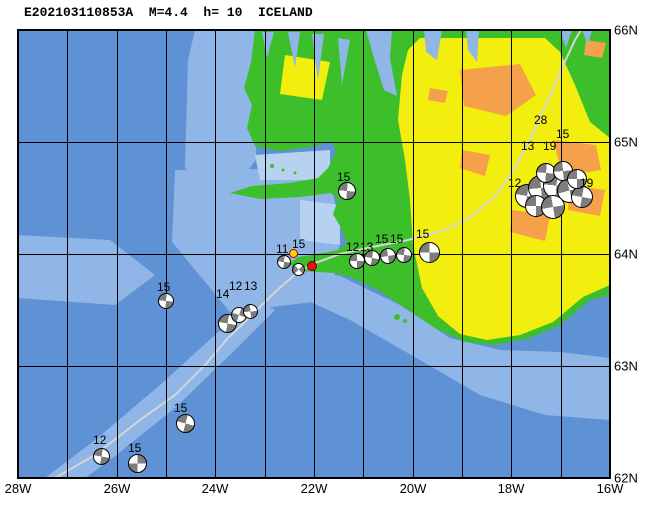 This screenshot has width=658, height=505. Describe the element at coordinates (626, 366) in the screenshot. I see `lat-tick-label: 63N` at that location.